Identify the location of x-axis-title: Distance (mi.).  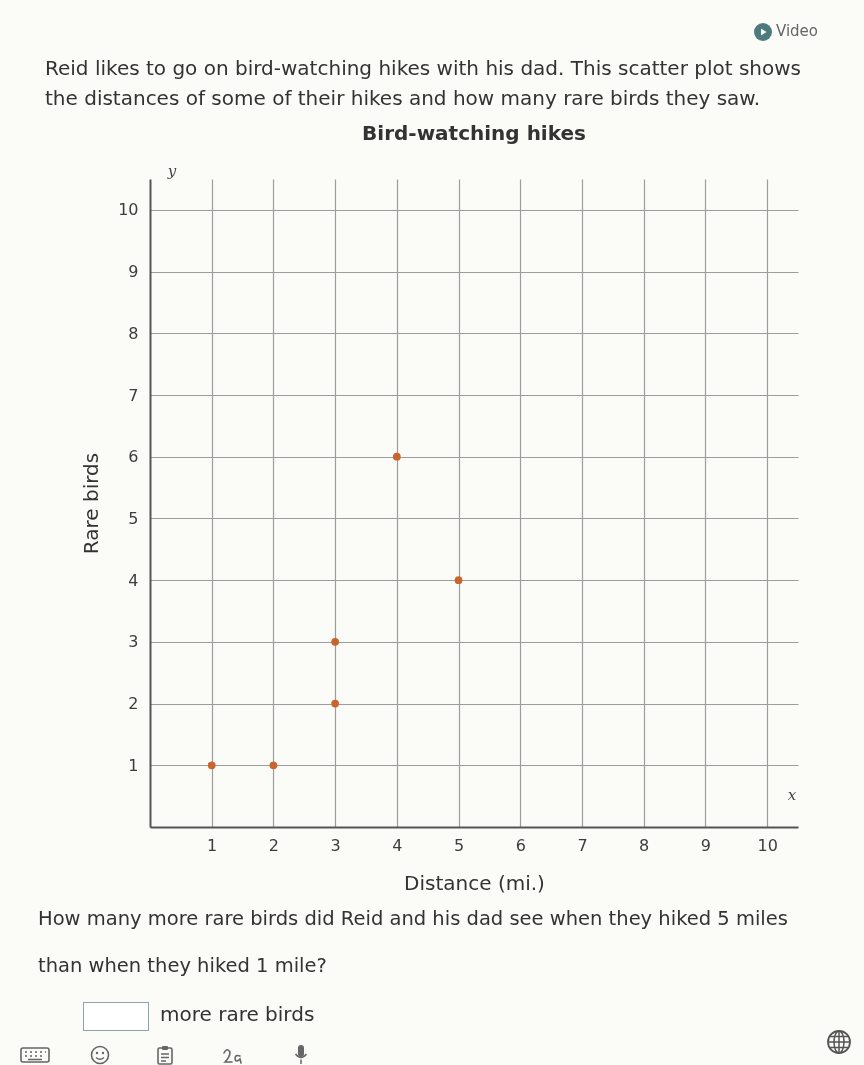
(474, 882).